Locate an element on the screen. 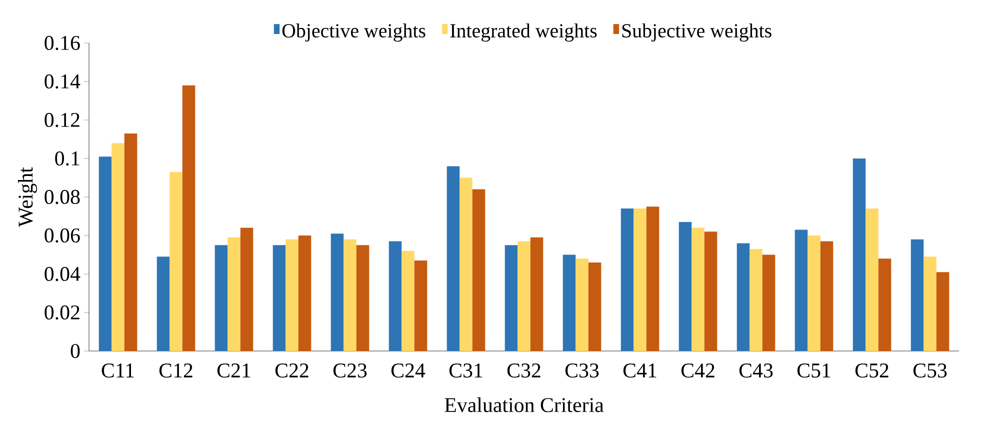 This screenshot has height=434, width=985. legend-label: Subjective weights is located at coordinates (697, 32).